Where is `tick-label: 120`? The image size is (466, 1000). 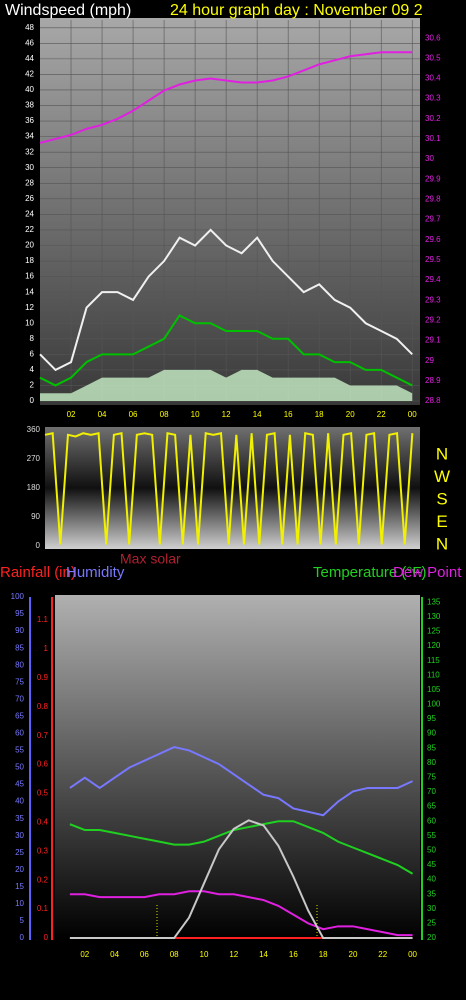 tick-label: 120 is located at coordinates (434, 645).